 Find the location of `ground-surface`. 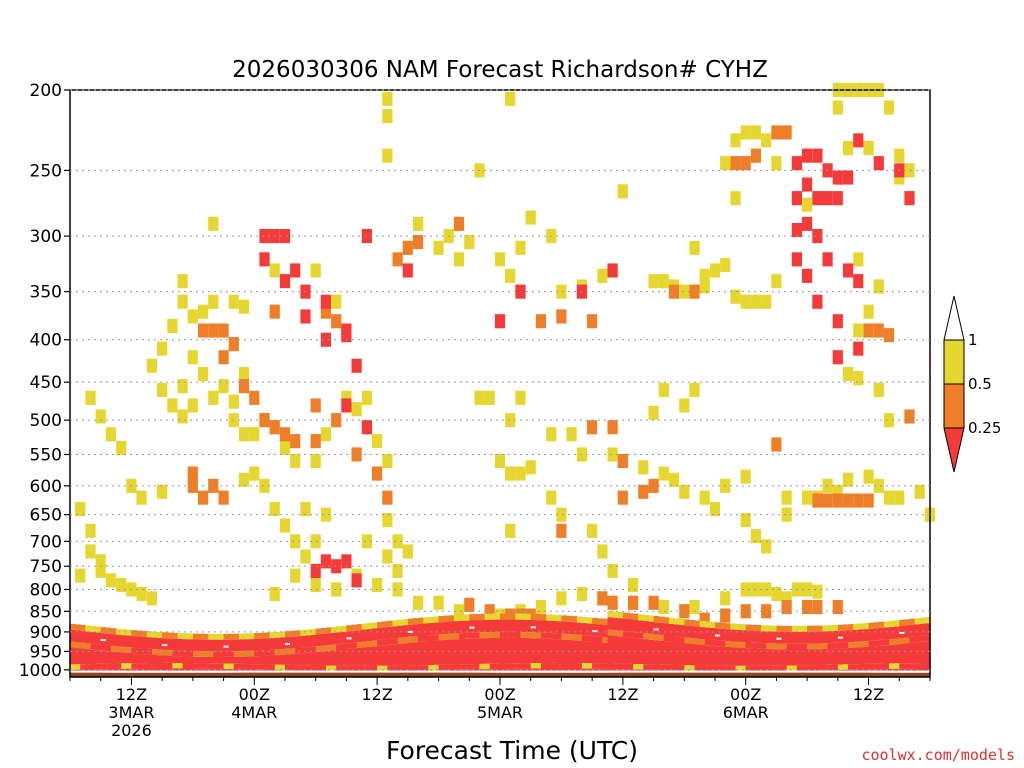

ground-surface is located at coordinates (500, 674).